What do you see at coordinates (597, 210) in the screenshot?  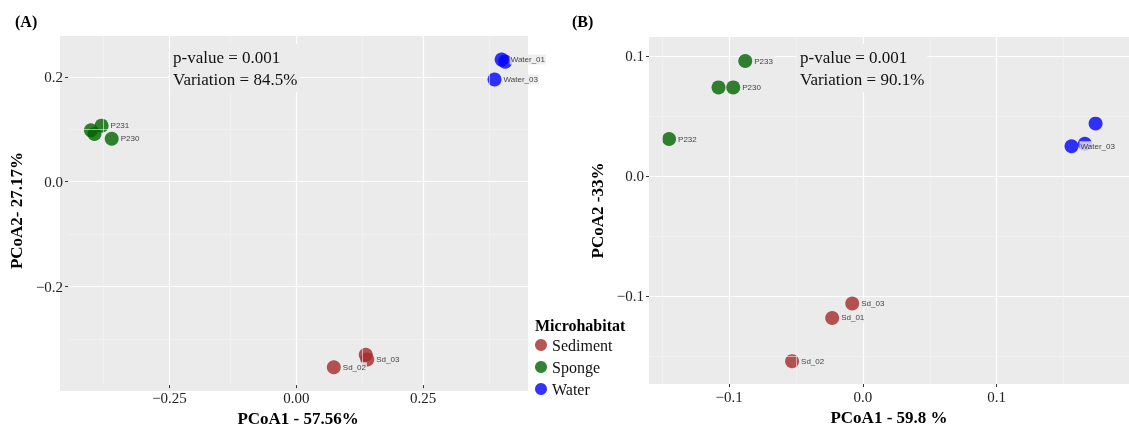 I see `y-axis-title: PCoA2 -33%` at bounding box center [597, 210].